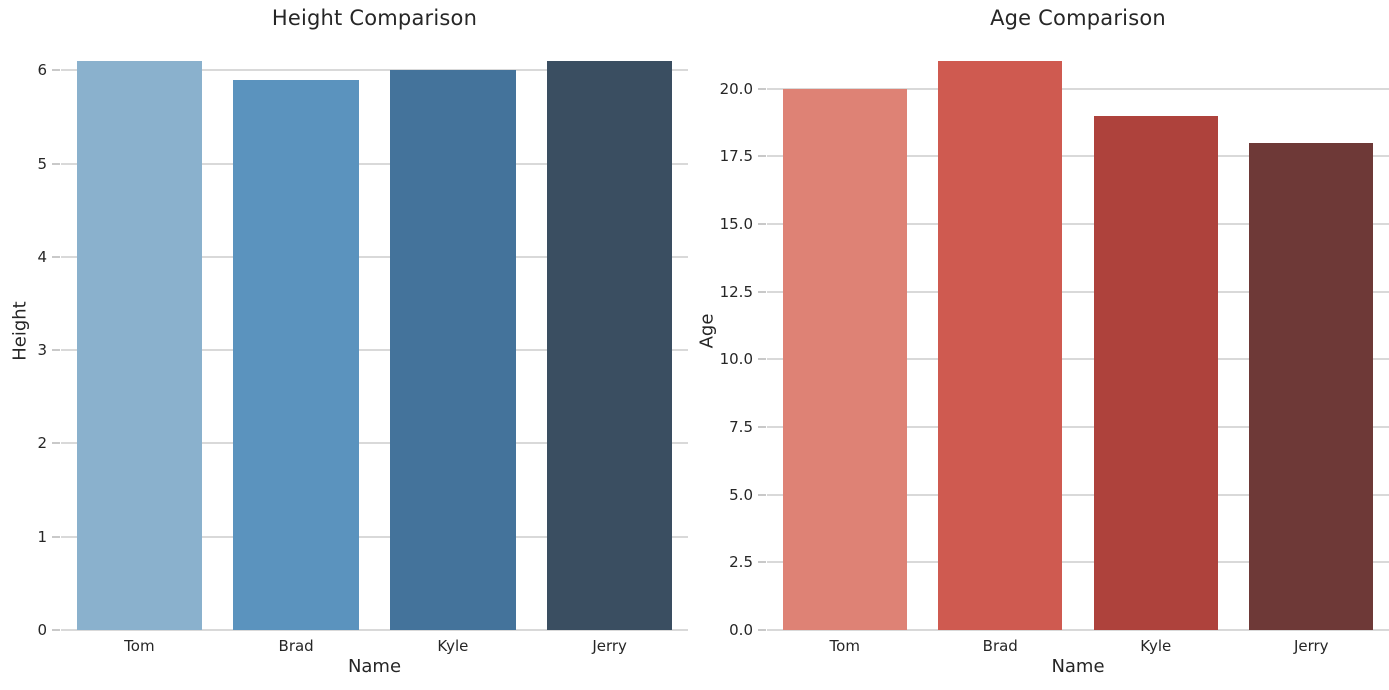  I want to click on y-tick-label: 1, so click(42, 536).